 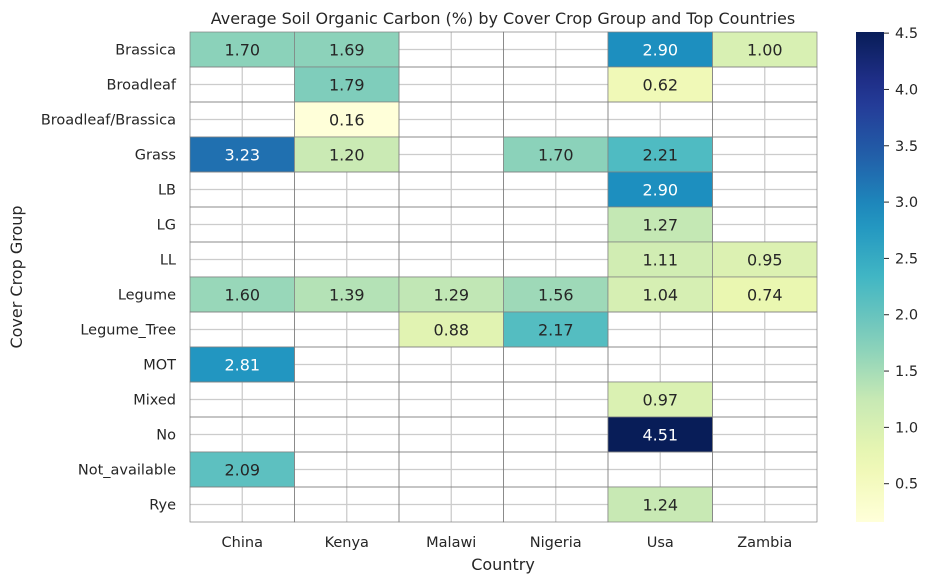 I want to click on x-tick-label: Usa, so click(x=660, y=543).